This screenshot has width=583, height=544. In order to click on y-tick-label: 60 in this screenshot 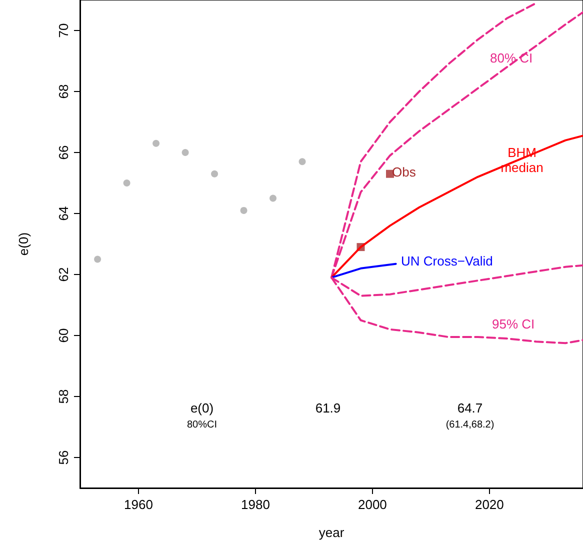, I will do `click(63, 335)`.